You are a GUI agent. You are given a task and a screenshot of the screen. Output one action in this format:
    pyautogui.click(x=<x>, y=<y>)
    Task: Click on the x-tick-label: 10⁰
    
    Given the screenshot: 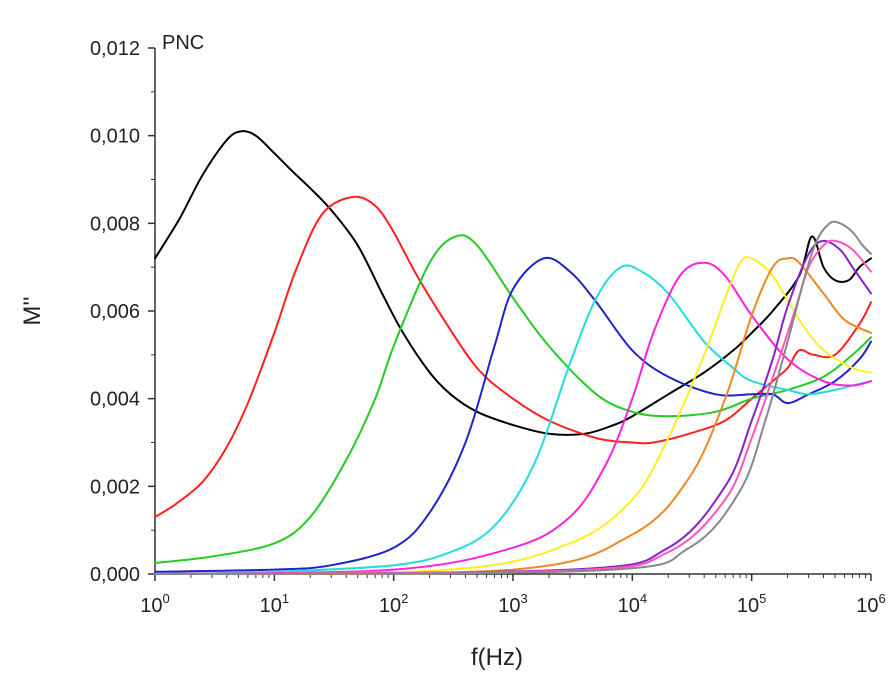 What is the action you would take?
    pyautogui.click(x=154, y=604)
    